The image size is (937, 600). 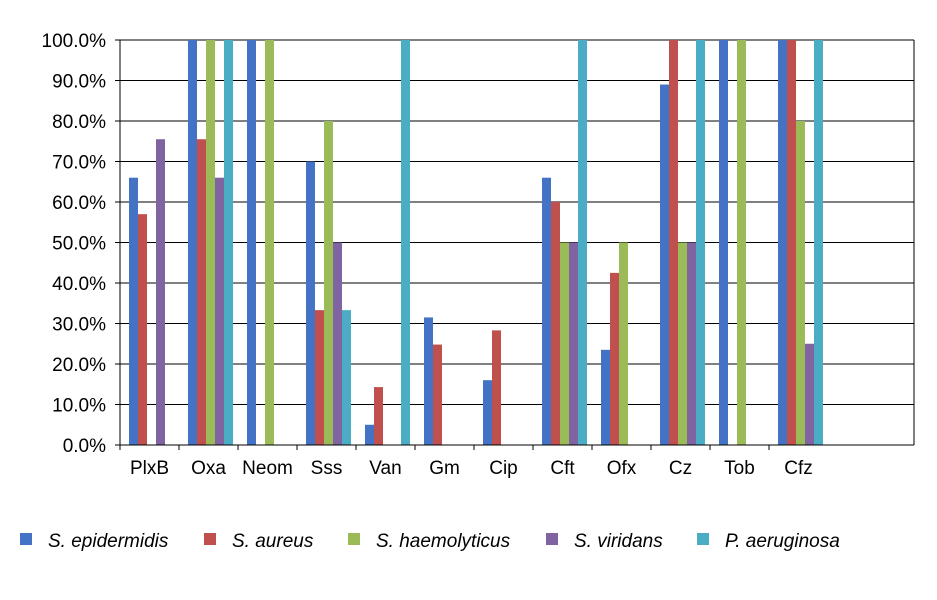 I want to click on x-tick-label: Tob, so click(x=739, y=468).